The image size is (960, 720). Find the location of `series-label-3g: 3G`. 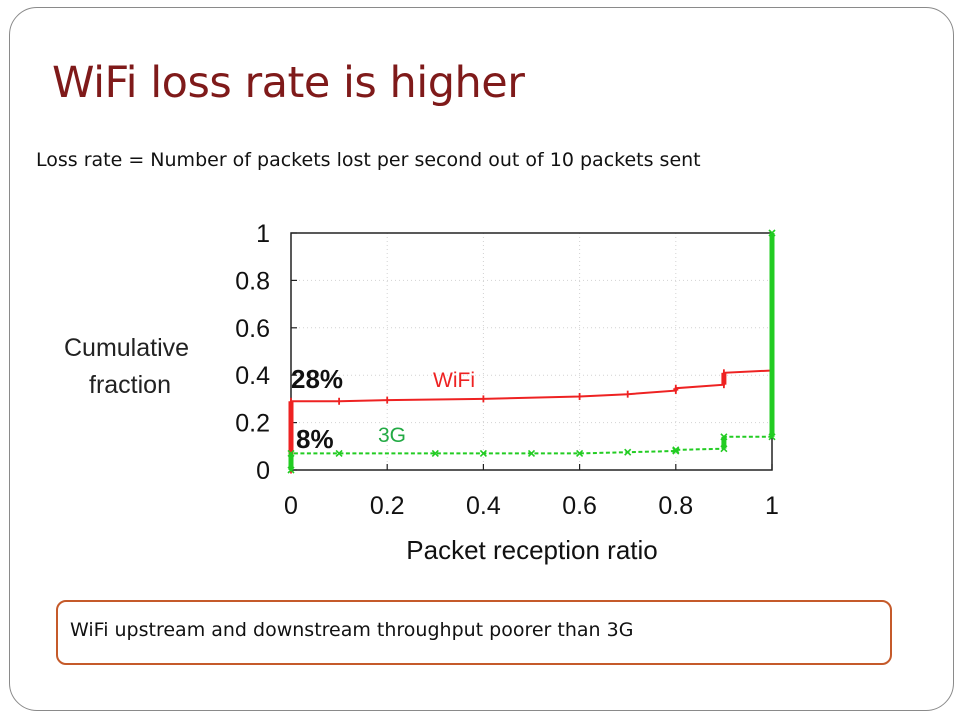

series-label-3g: 3G is located at coordinates (392, 435).